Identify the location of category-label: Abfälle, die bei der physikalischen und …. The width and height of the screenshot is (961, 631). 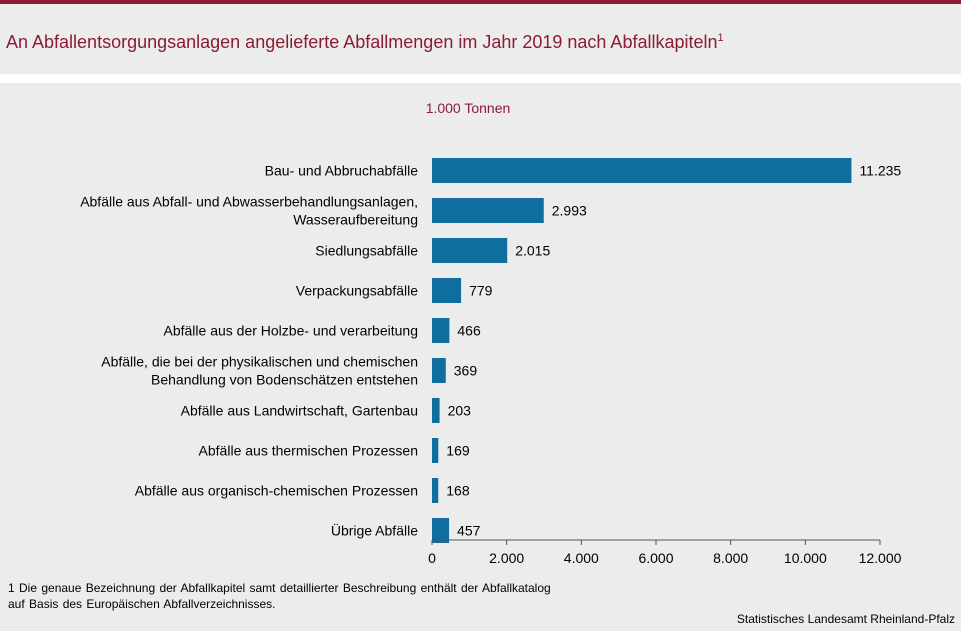
(259, 362).